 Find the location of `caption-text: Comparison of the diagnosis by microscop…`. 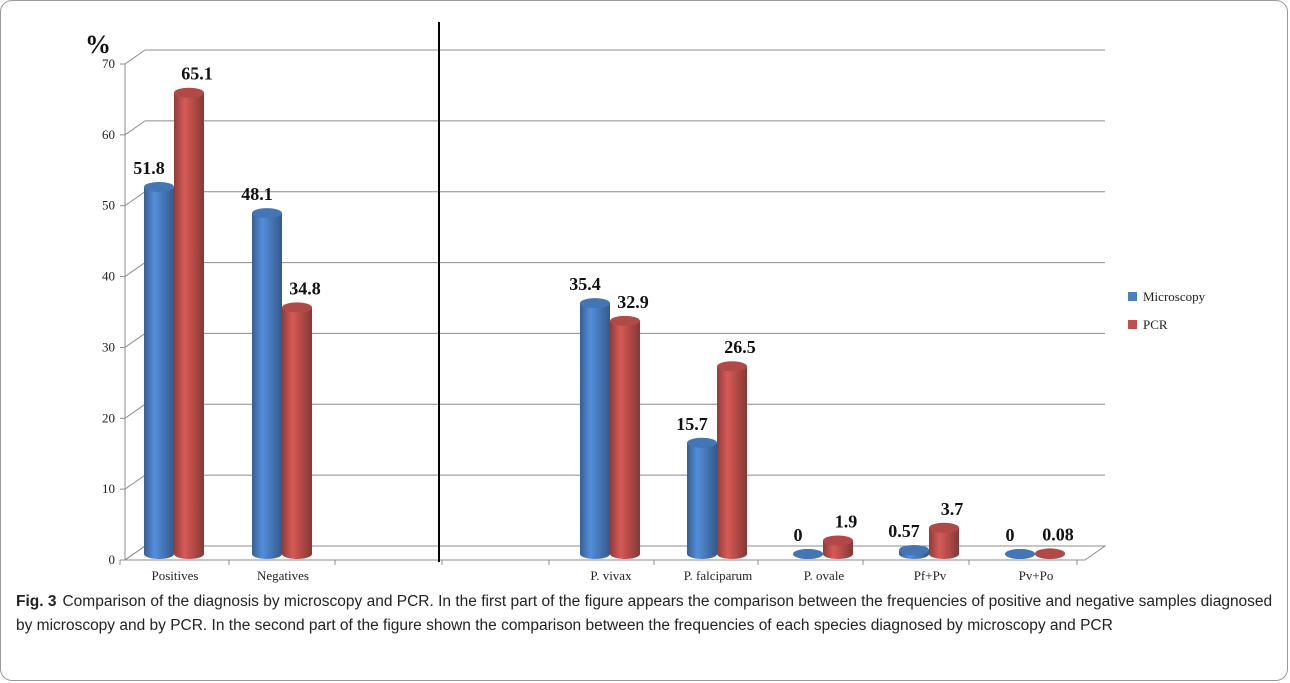

caption-text: Comparison of the diagnosis by microscop… is located at coordinates (644, 613).